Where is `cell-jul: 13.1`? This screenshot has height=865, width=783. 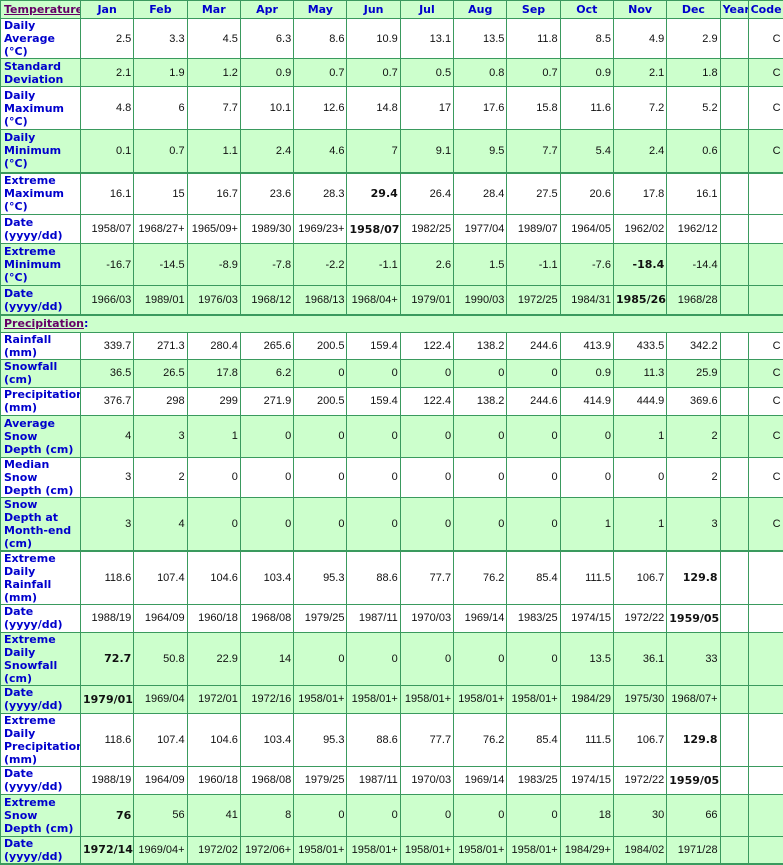
cell-jul: 13.1 is located at coordinates (426, 39).